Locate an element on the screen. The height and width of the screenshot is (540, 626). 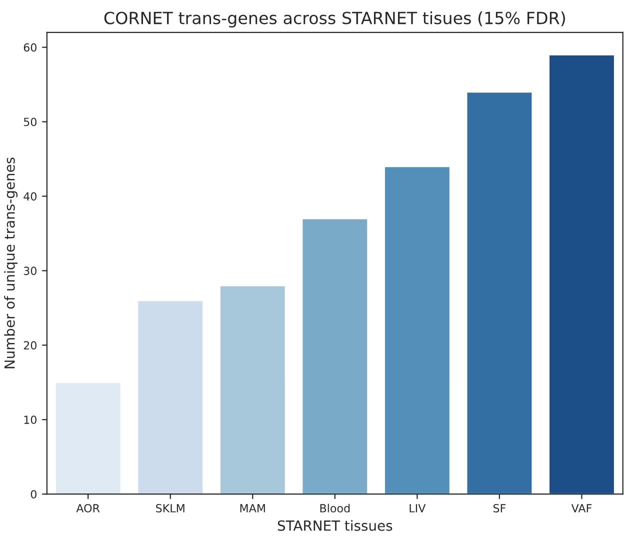
x-tick-label: Blood is located at coordinates (335, 508).